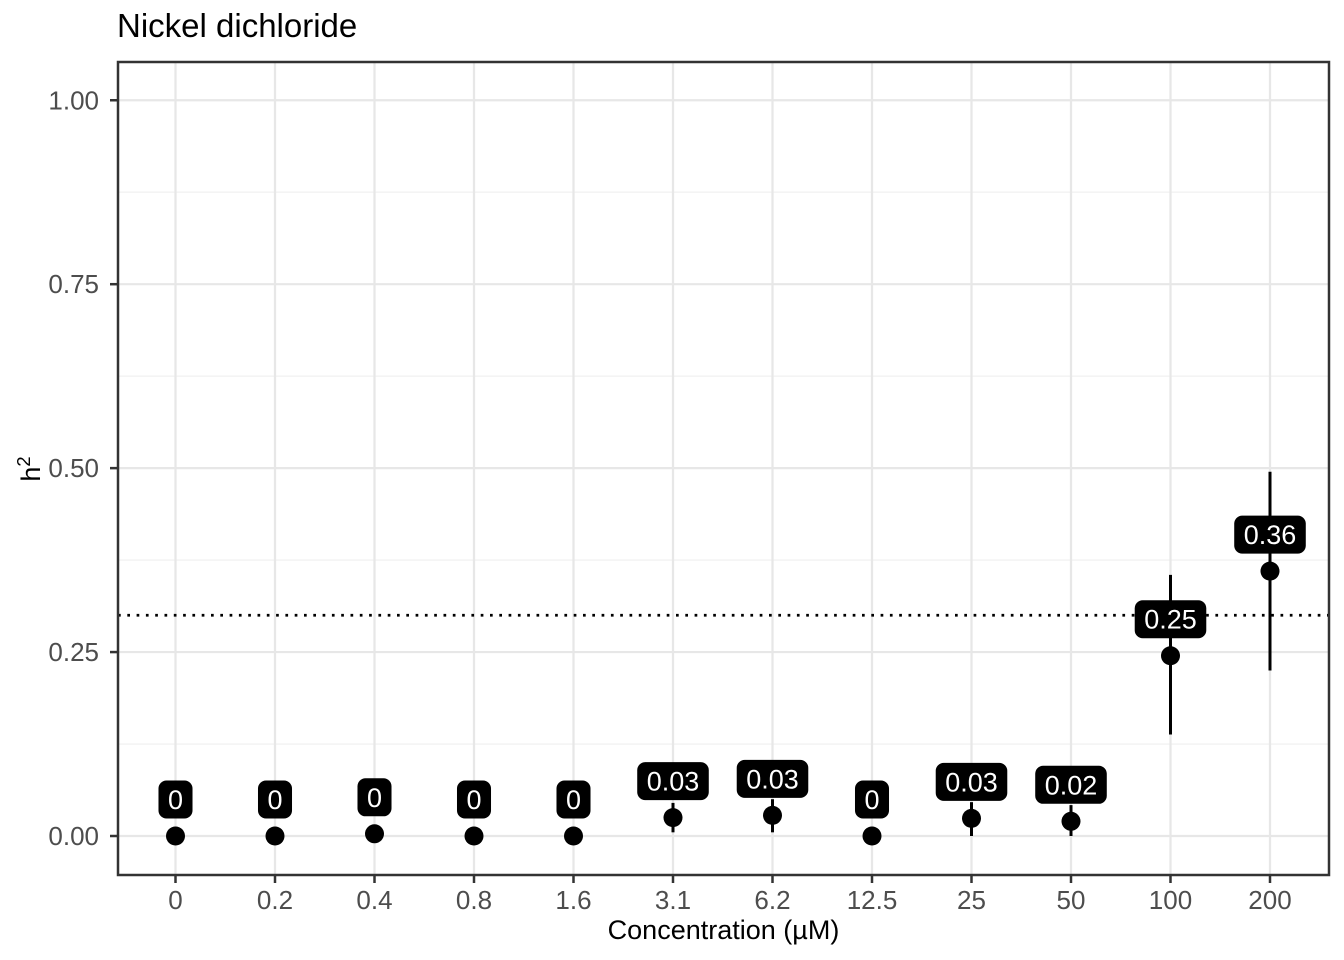 The width and height of the screenshot is (1344, 960). I want to click on plot-title: Nickel dichloride, so click(237, 25).